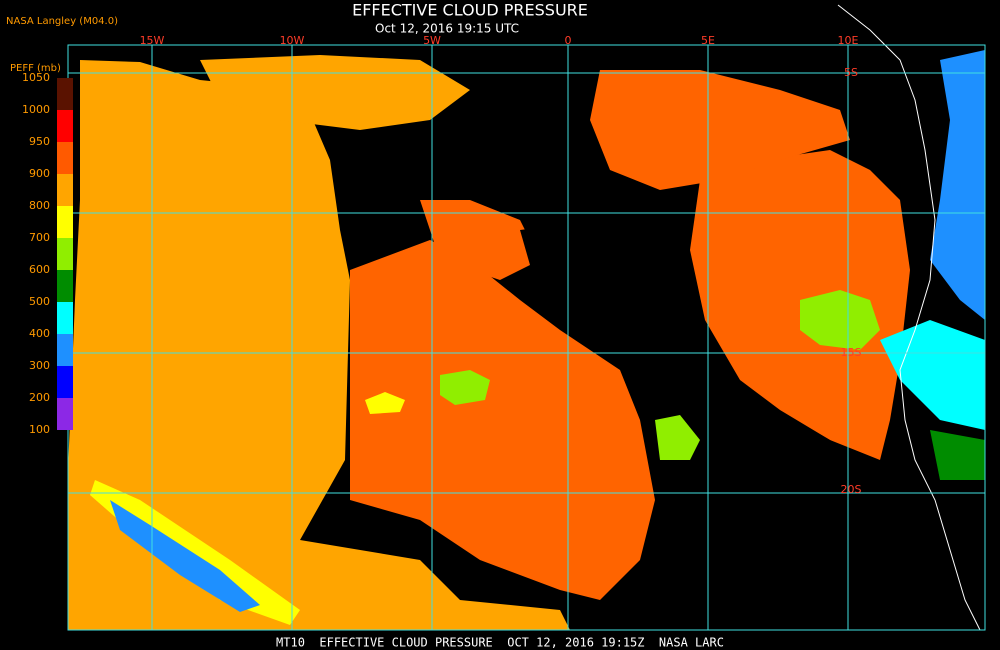  What do you see at coordinates (851, 72) in the screenshot?
I see `latitude-label: 5S` at bounding box center [851, 72].